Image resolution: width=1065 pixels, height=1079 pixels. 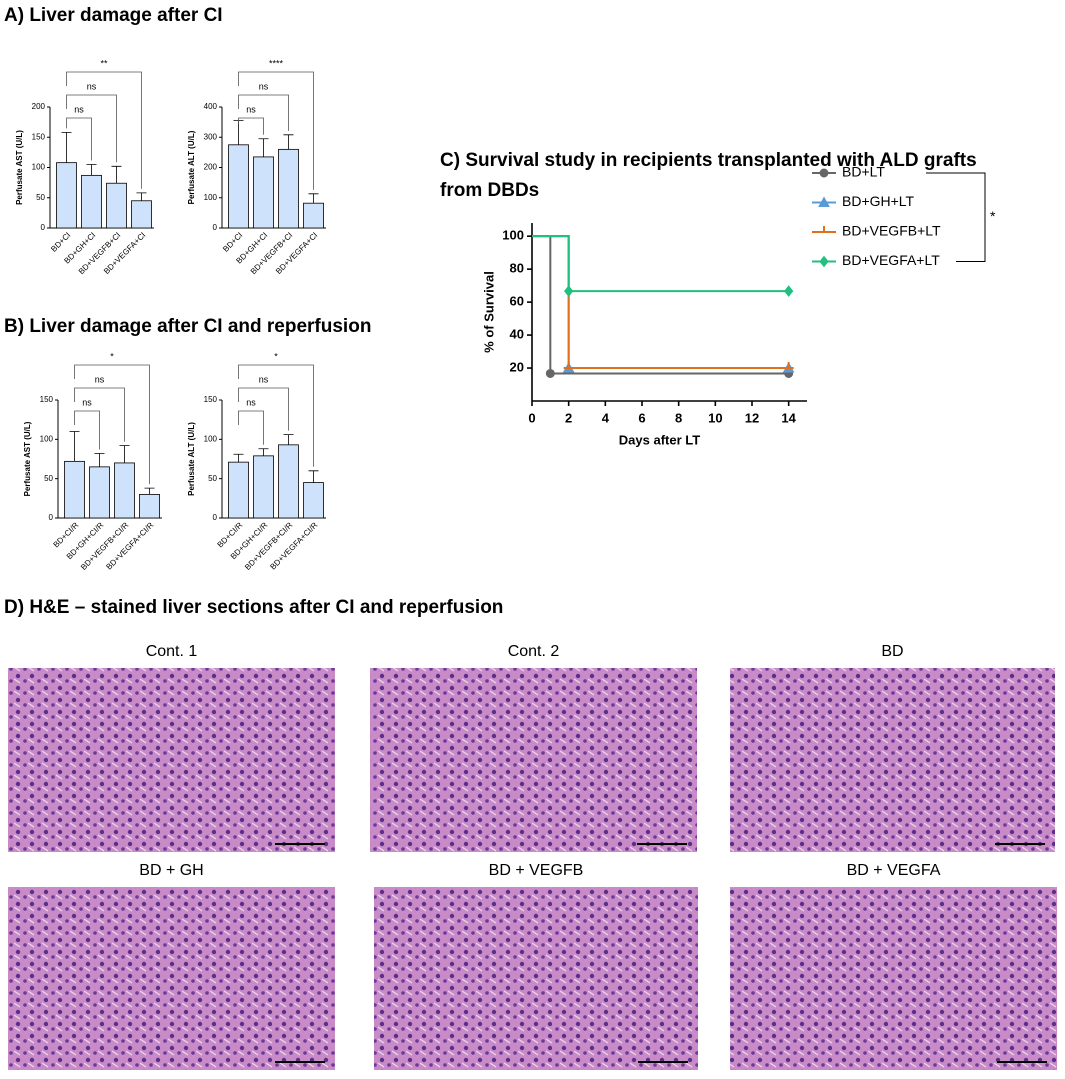 I want to click on image-caption: Cont. 1, so click(x=172, y=651).